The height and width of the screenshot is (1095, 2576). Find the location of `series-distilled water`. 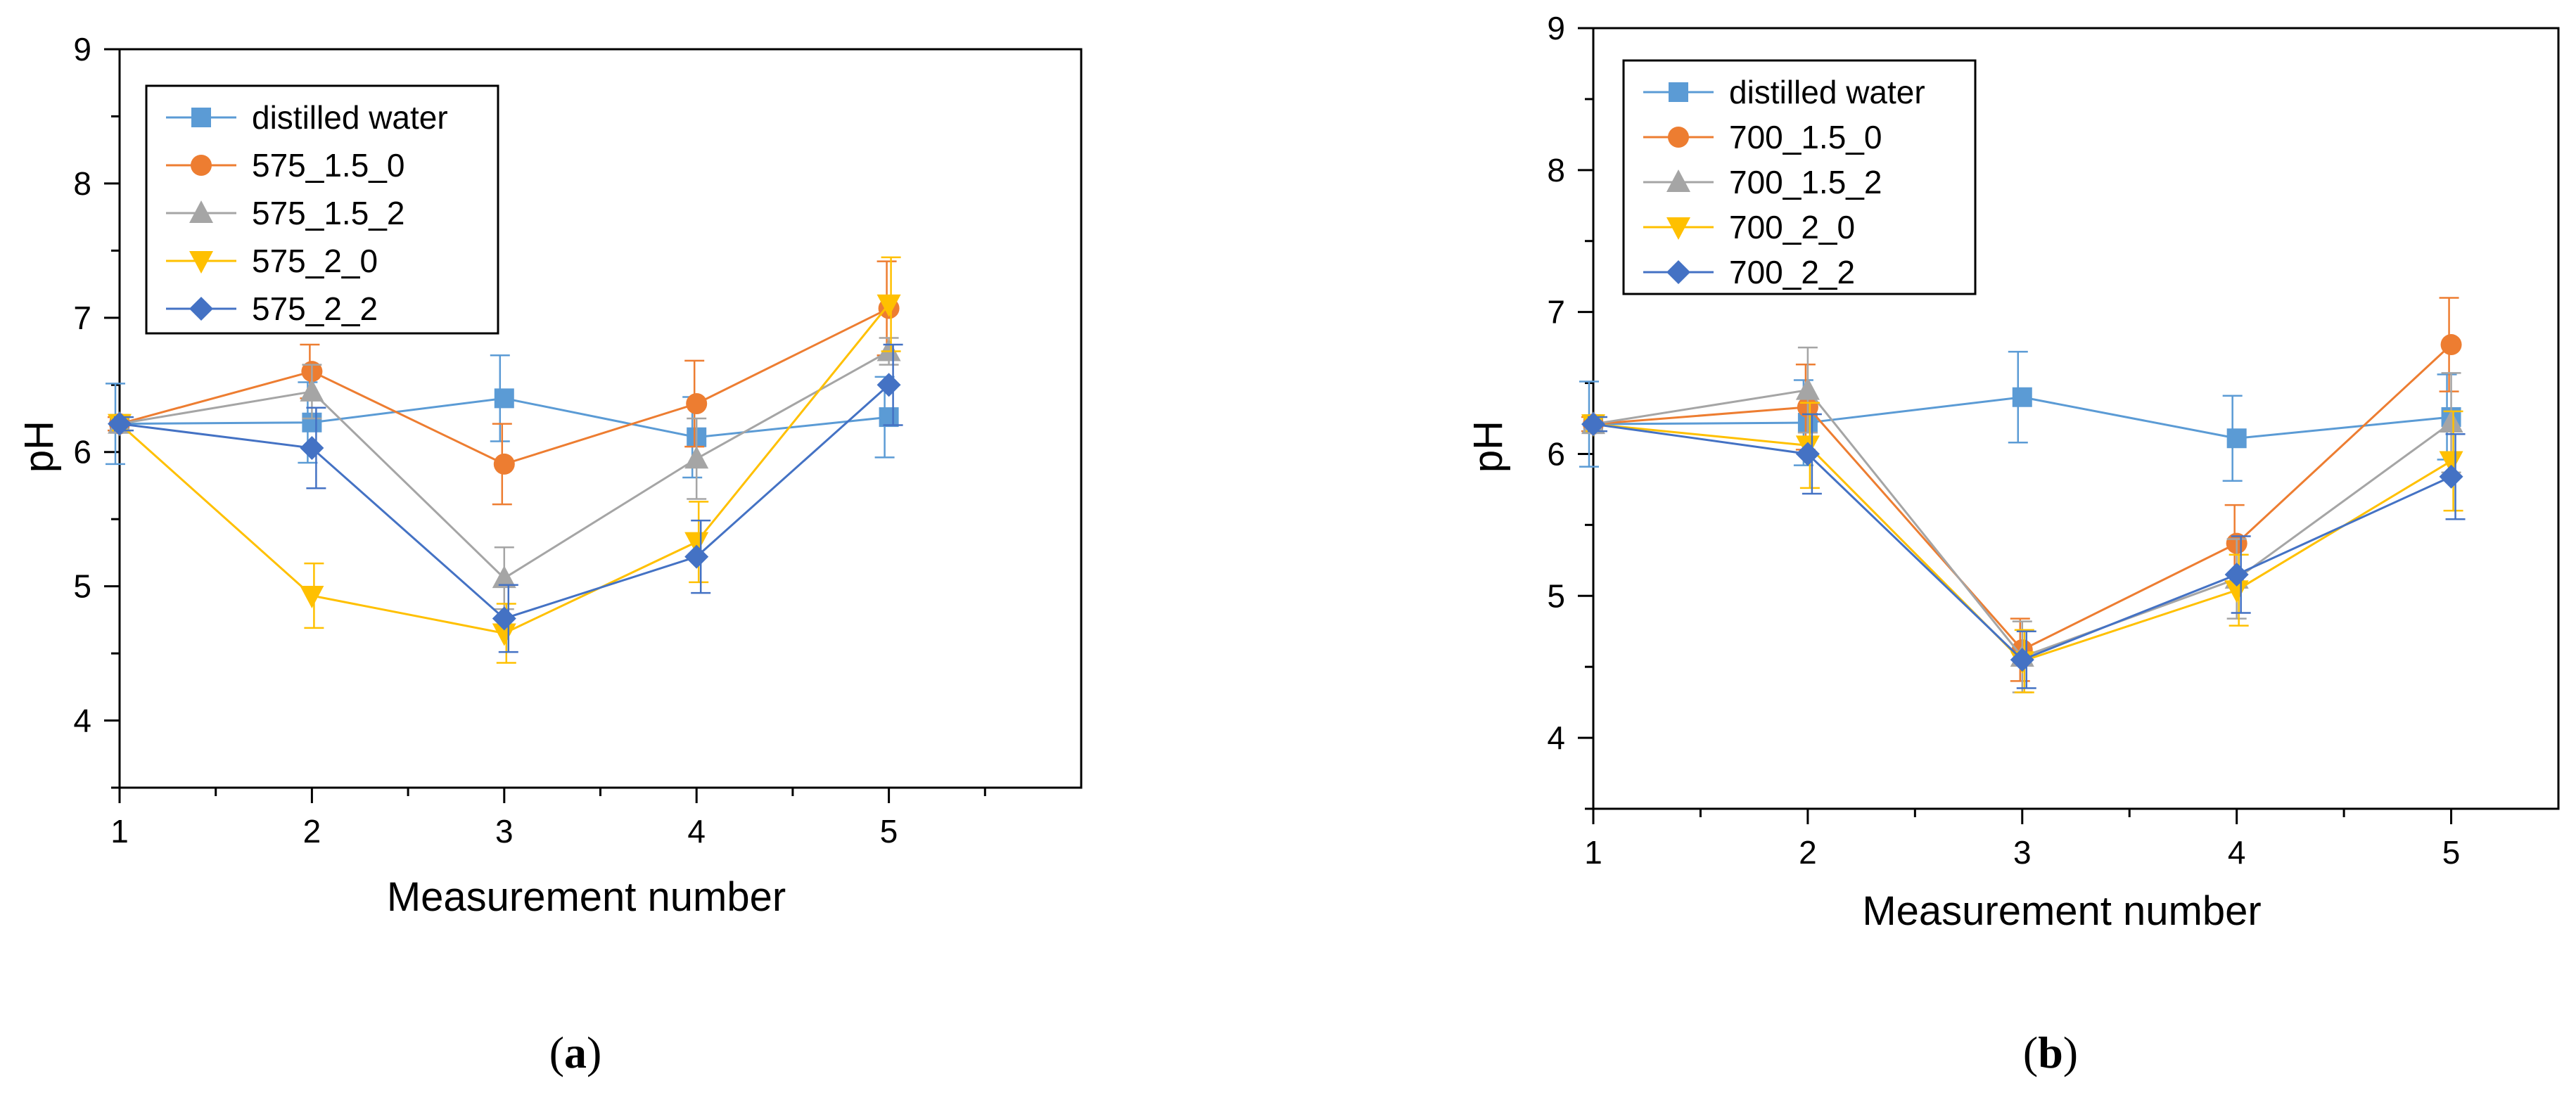

series-distilled water is located at coordinates (2020, 416).